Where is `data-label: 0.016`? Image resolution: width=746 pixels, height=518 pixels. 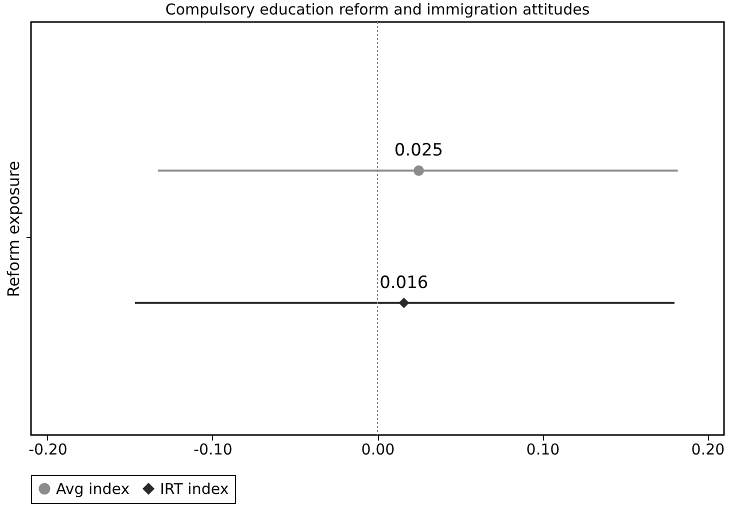
data-label: 0.016 is located at coordinates (404, 282).